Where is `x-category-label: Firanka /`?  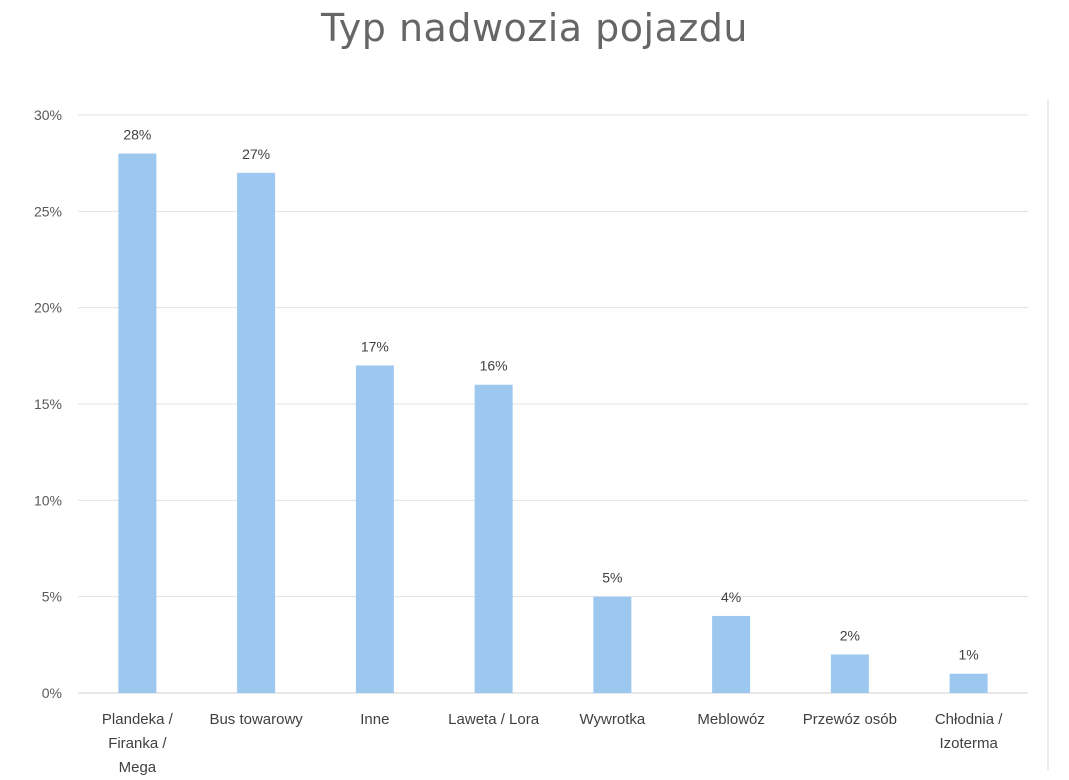 x-category-label: Firanka / is located at coordinates (137, 743).